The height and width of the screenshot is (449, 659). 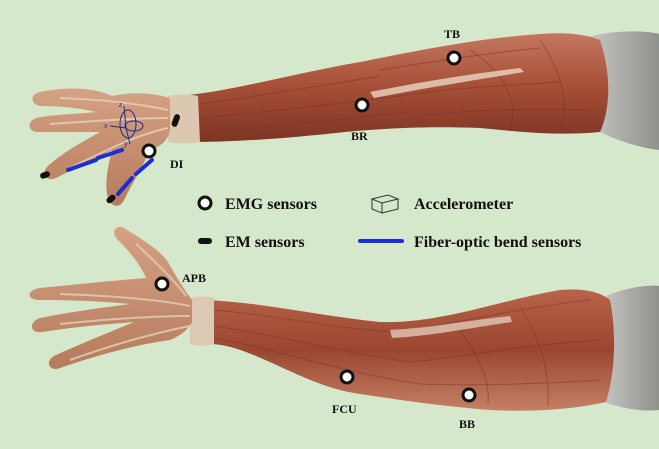 I want to click on accelerometer-axes, so click(x=126, y=125).